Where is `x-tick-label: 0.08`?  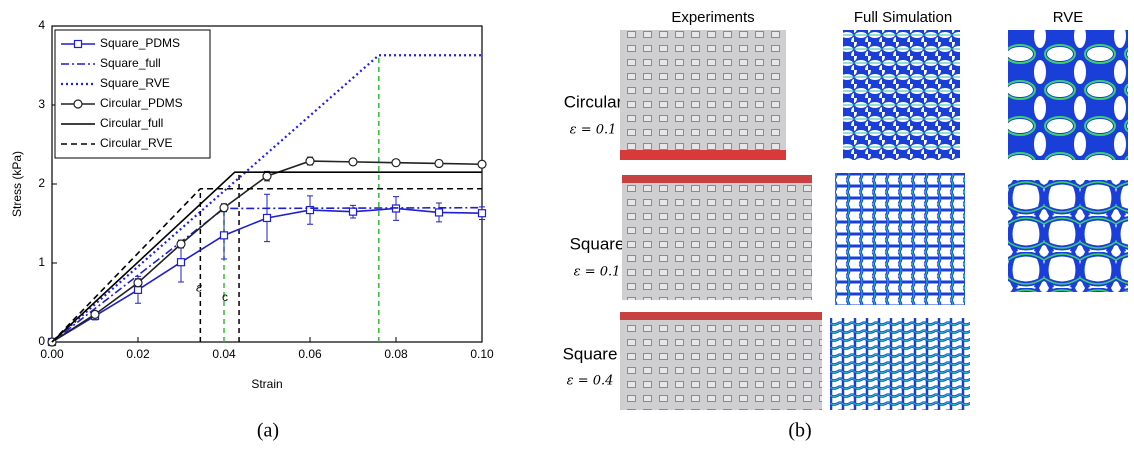
x-tick-label: 0.08 is located at coordinates (396, 354).